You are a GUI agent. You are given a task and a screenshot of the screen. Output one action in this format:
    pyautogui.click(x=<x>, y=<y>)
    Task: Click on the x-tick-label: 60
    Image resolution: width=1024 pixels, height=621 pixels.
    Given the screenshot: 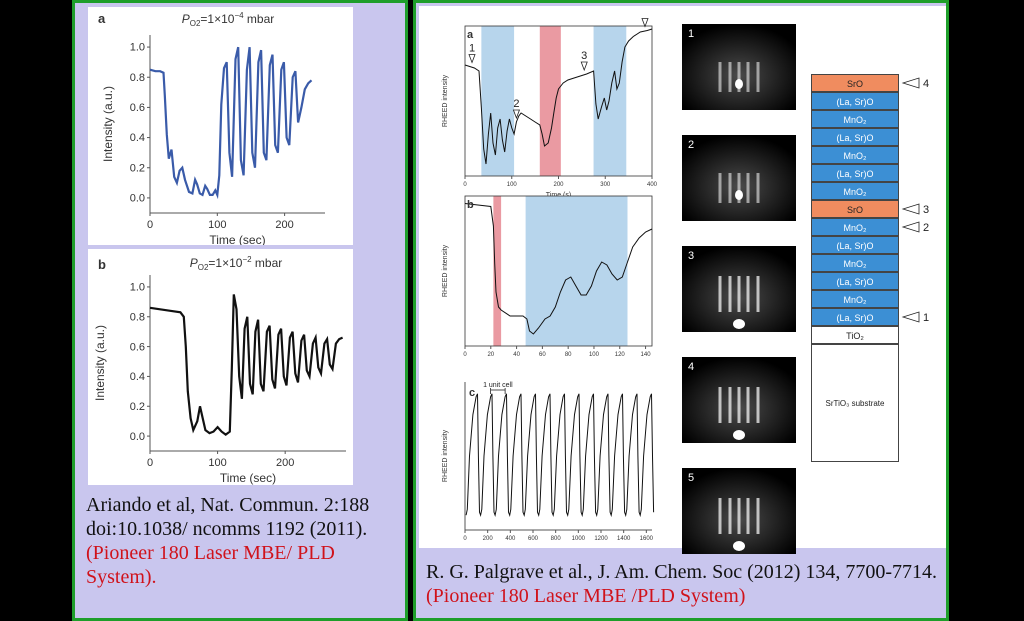 What is the action you would take?
    pyautogui.click(x=542, y=355)
    